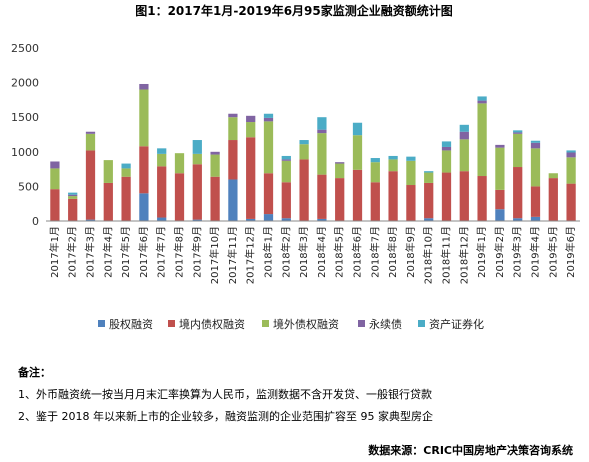 This screenshot has height=462, width=589. Describe the element at coordinates (446, 255) in the screenshot. I see `x-tick-label: 2018年11月` at that location.